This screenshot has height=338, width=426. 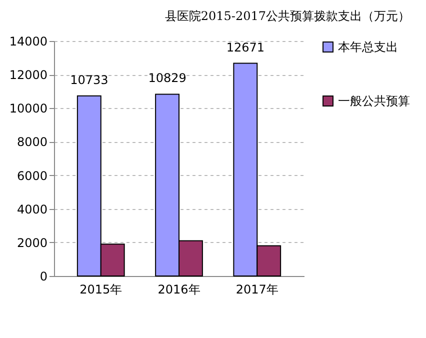 I want to click on data-label: 12671, so click(x=245, y=47).